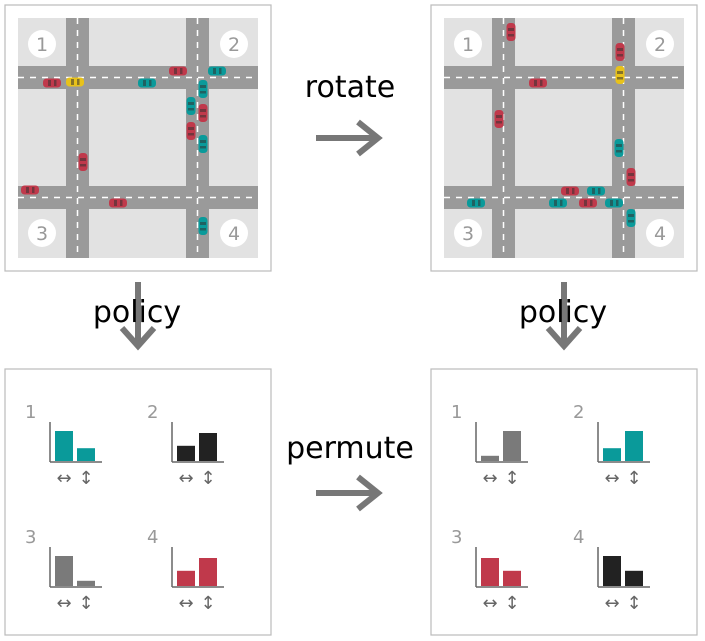 The width and height of the screenshot is (705, 641). What do you see at coordinates (350, 87) in the screenshot?
I see `rotate-label: rotate` at bounding box center [350, 87].